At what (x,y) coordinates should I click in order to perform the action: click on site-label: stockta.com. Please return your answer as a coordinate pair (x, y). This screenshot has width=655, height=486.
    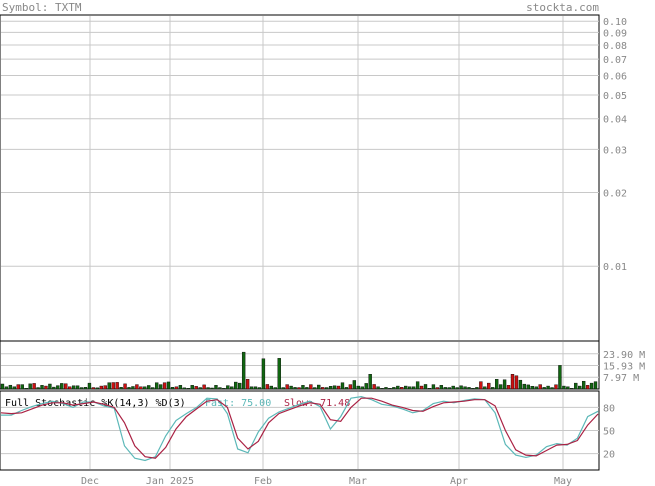
    Looking at the image, I should click on (562, 7).